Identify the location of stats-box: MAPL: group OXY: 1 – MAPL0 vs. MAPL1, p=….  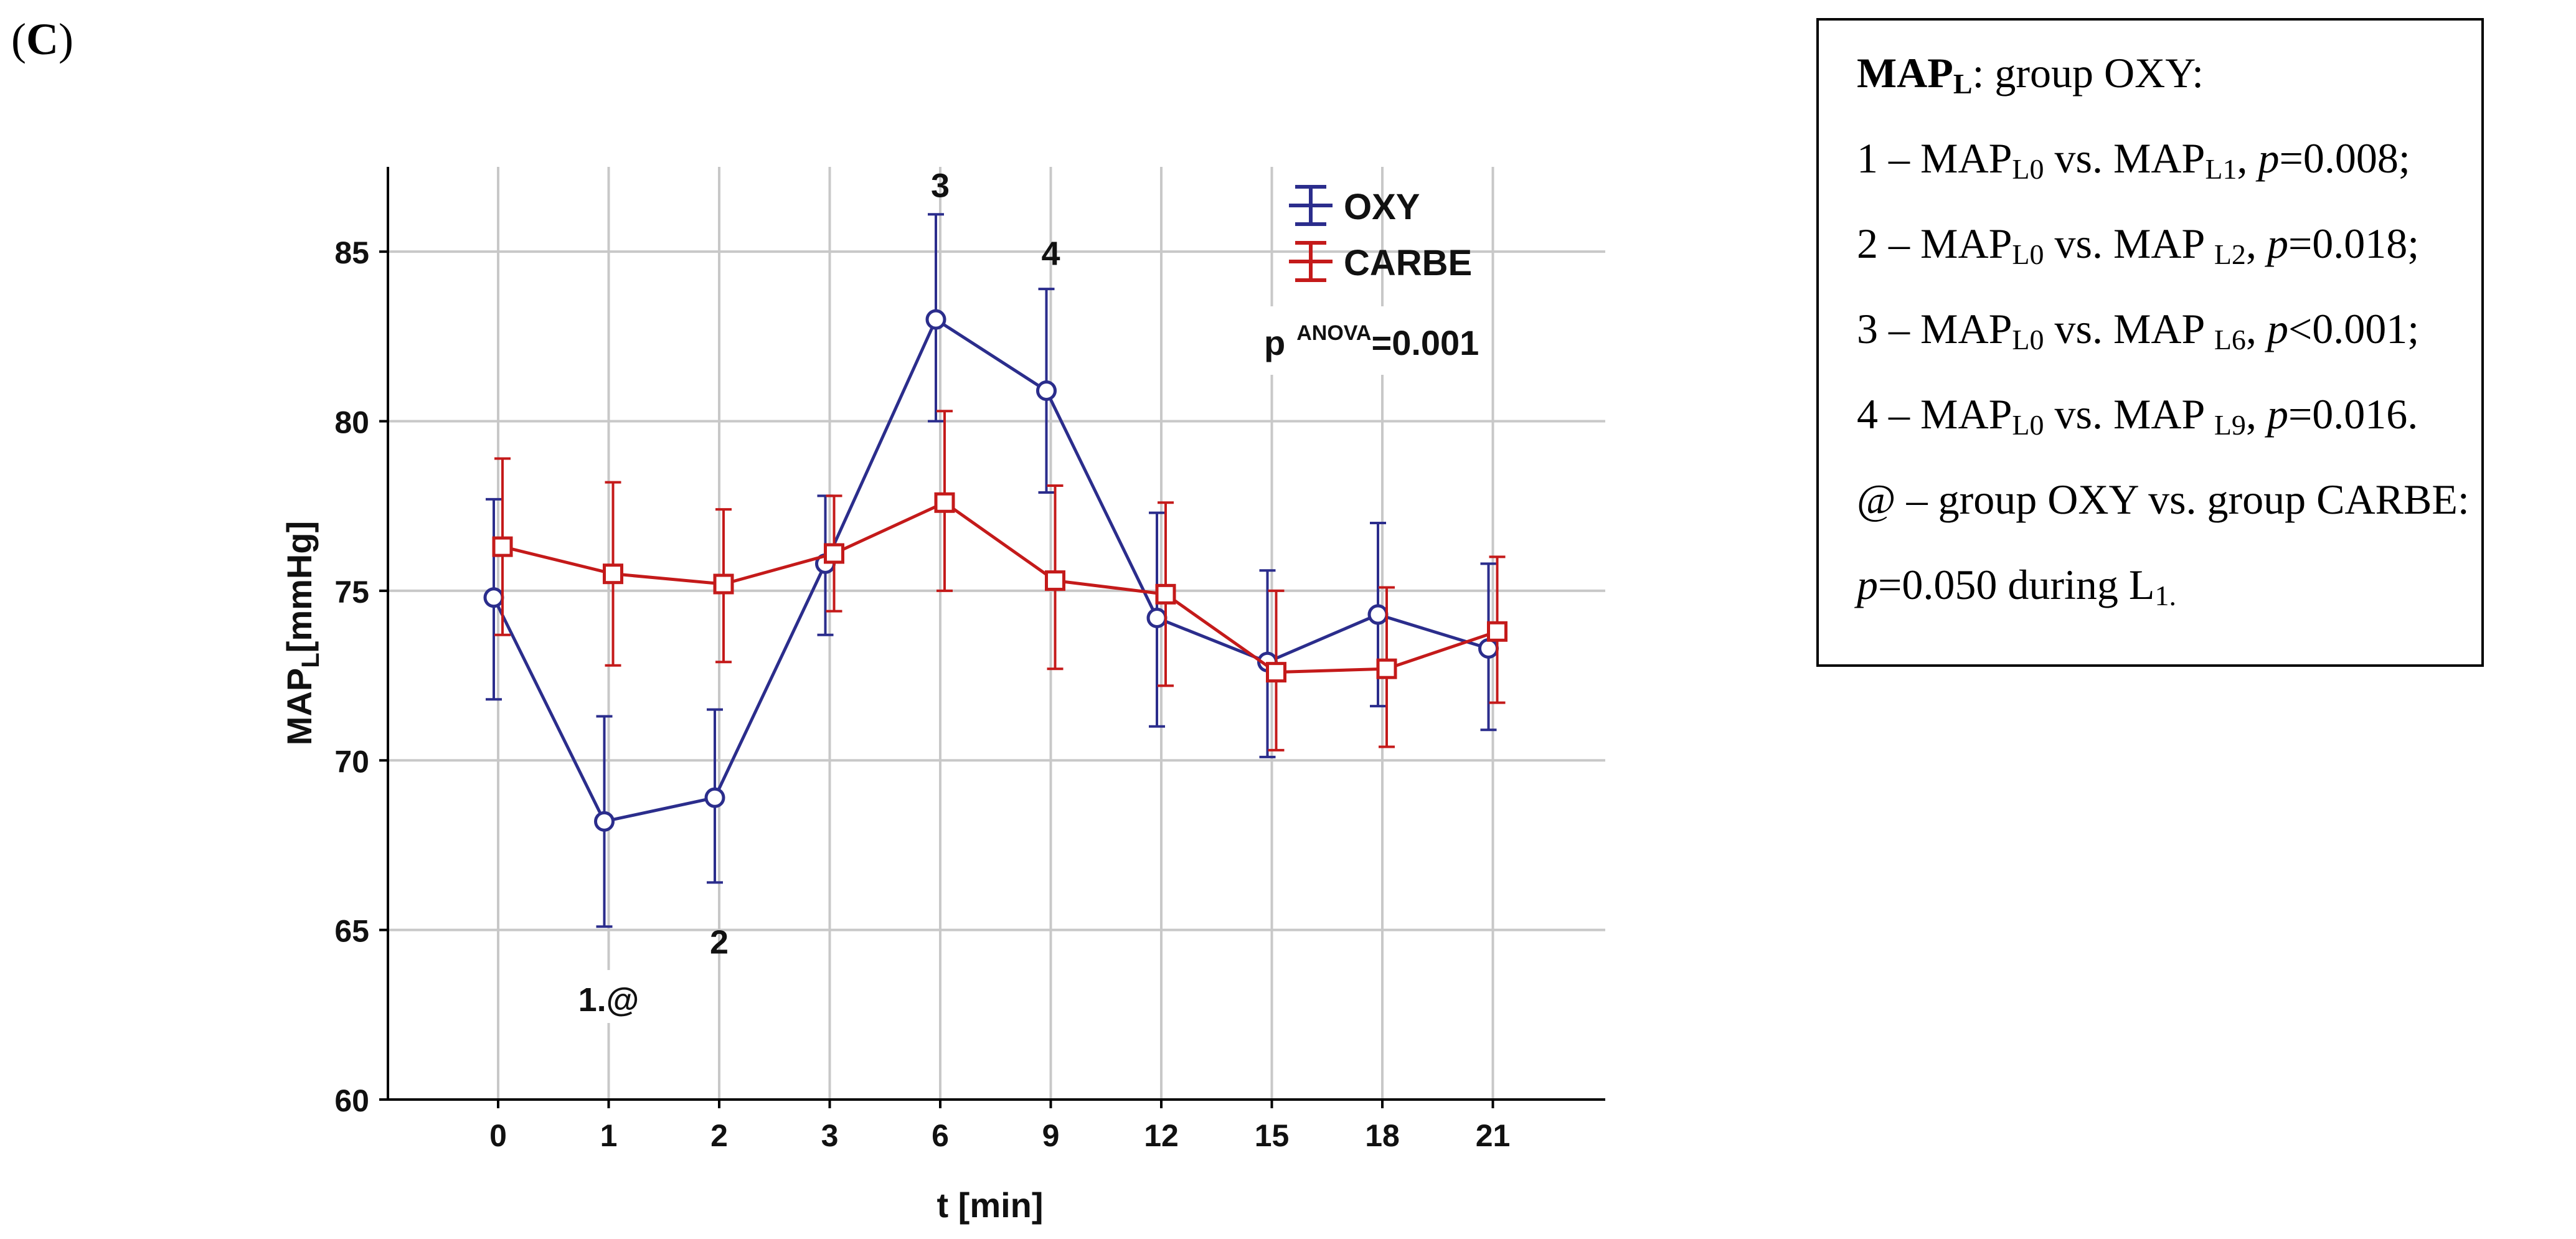
(2150, 343).